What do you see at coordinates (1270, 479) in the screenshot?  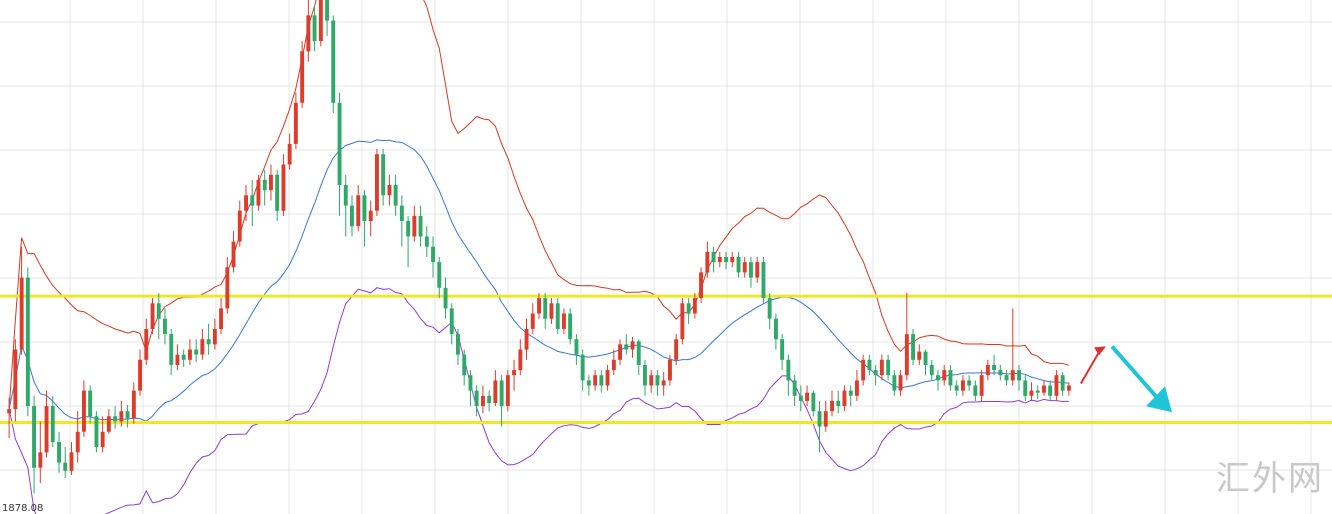 I see `watermark: 汇外网` at bounding box center [1270, 479].